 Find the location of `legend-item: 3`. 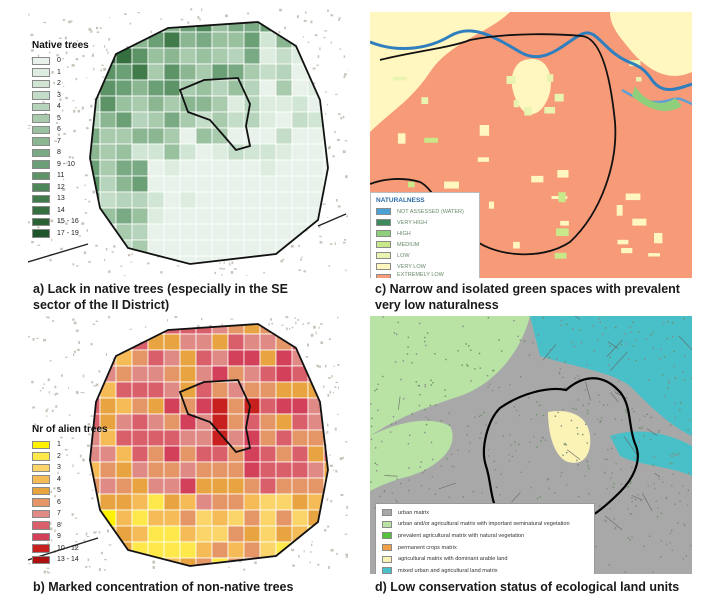

legend-item: 3 is located at coordinates (70, 468).